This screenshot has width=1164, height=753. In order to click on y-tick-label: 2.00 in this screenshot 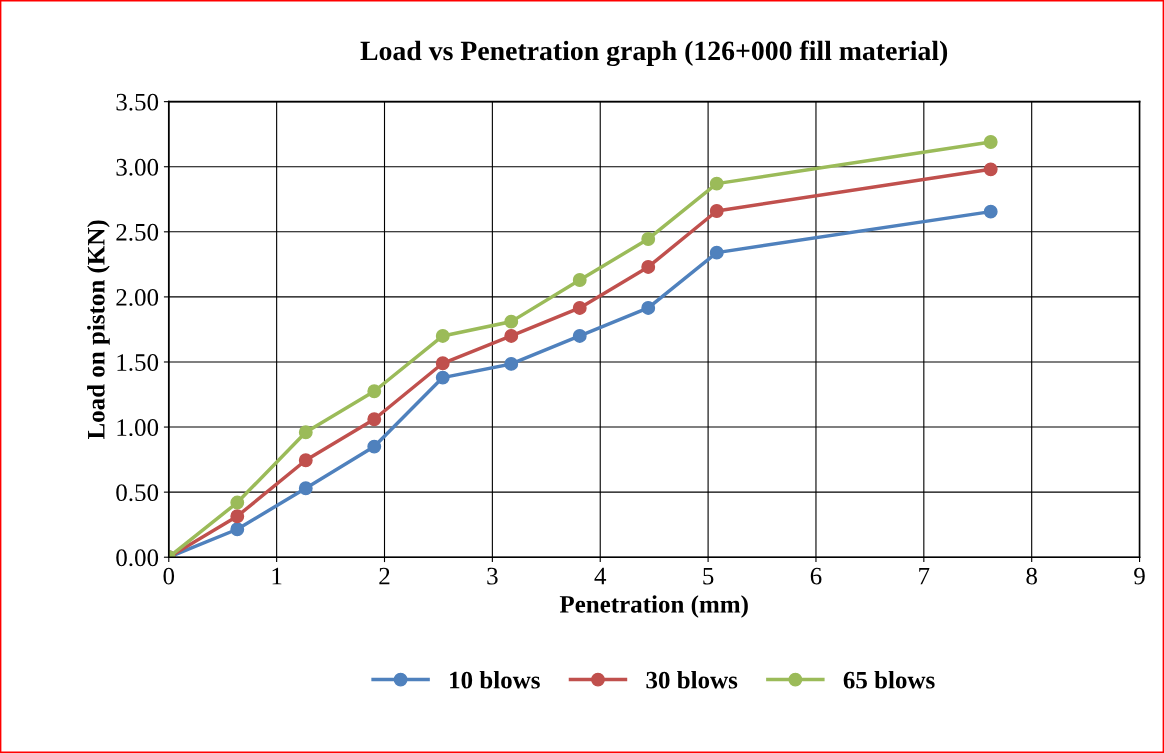, I will do `click(137, 297)`.